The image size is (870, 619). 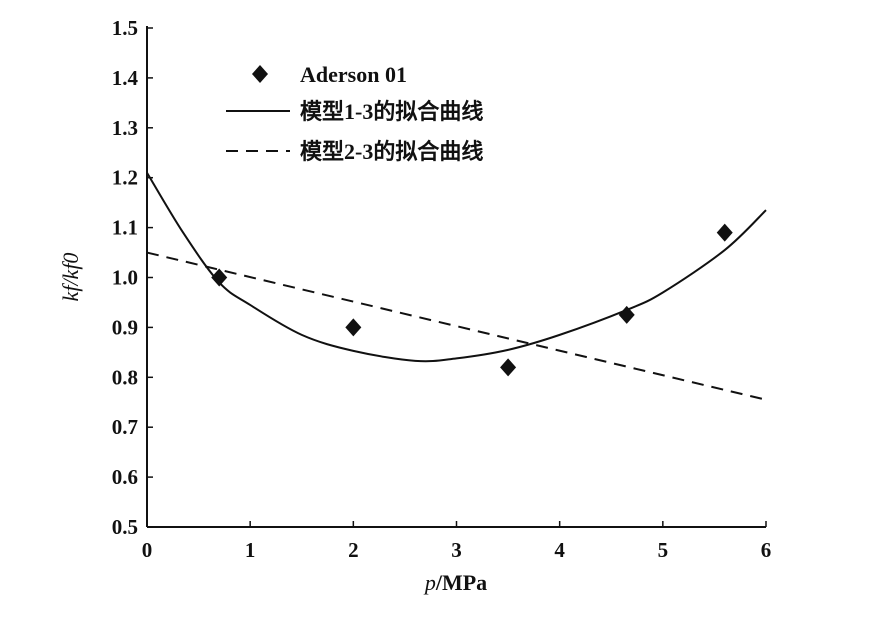 What do you see at coordinates (125, 78) in the screenshot?
I see `y-tick-label: 1.4` at bounding box center [125, 78].